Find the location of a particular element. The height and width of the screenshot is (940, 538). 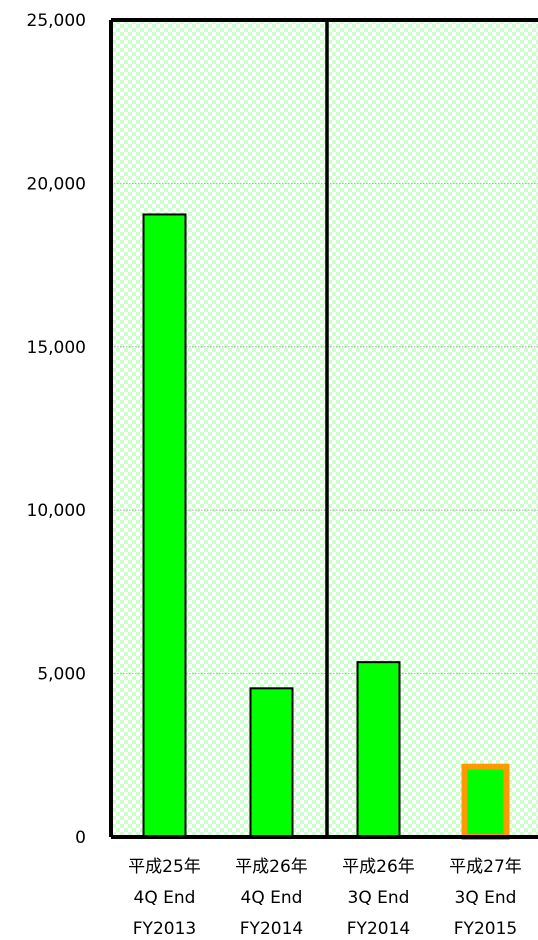

y-tick-label: 10,000 is located at coordinates (56, 511).